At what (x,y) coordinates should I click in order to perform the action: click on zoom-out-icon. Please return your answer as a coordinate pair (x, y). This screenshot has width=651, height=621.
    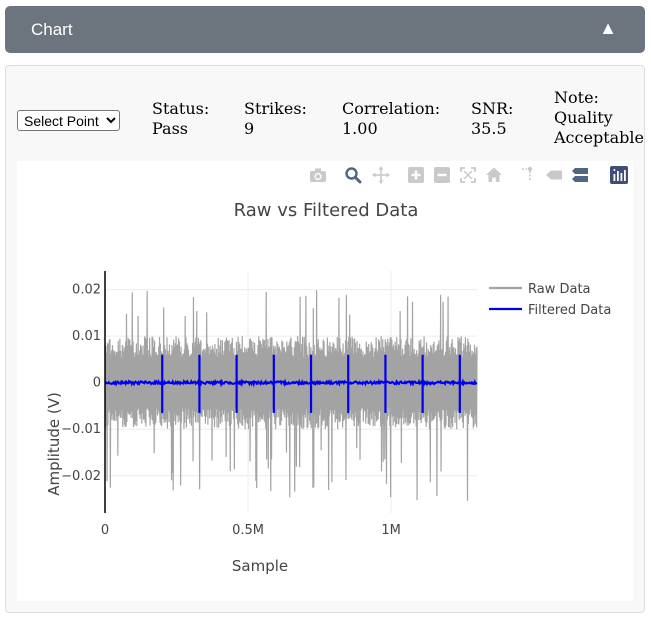
    Looking at the image, I should click on (442, 175).